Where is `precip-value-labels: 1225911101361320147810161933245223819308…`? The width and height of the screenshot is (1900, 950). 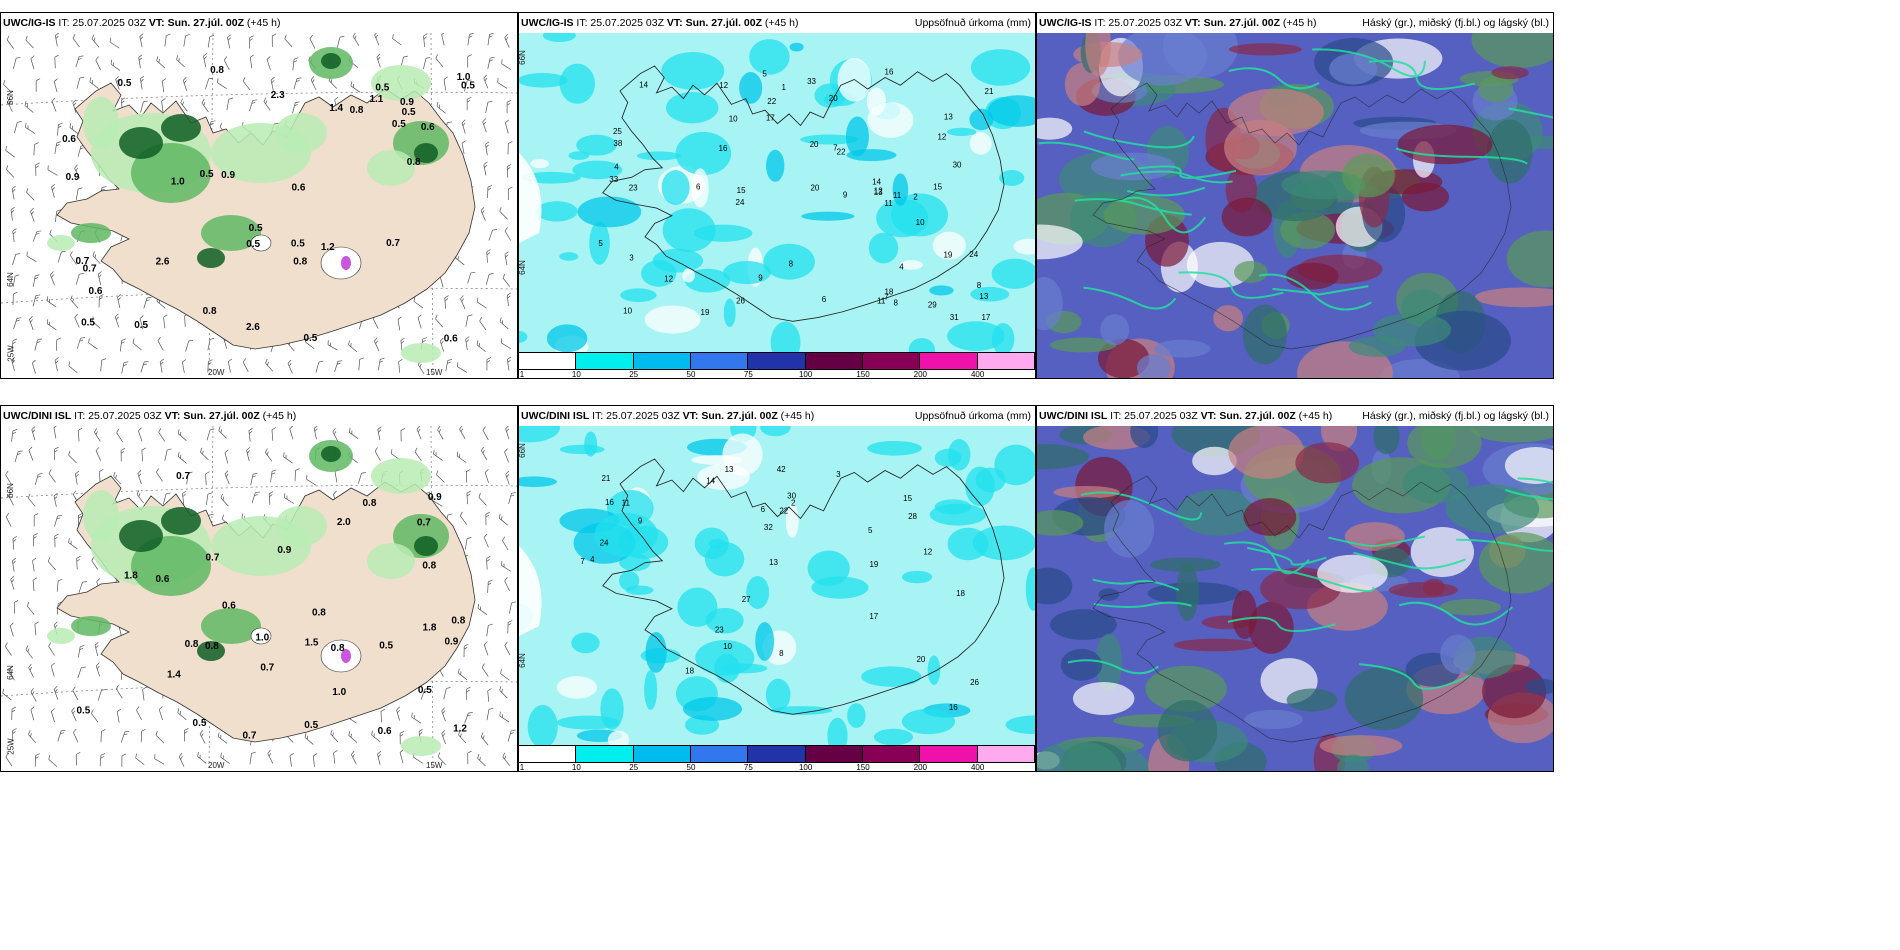 precip-value-labels: 1225911101361320147810161933245223819308… is located at coordinates (796, 195).